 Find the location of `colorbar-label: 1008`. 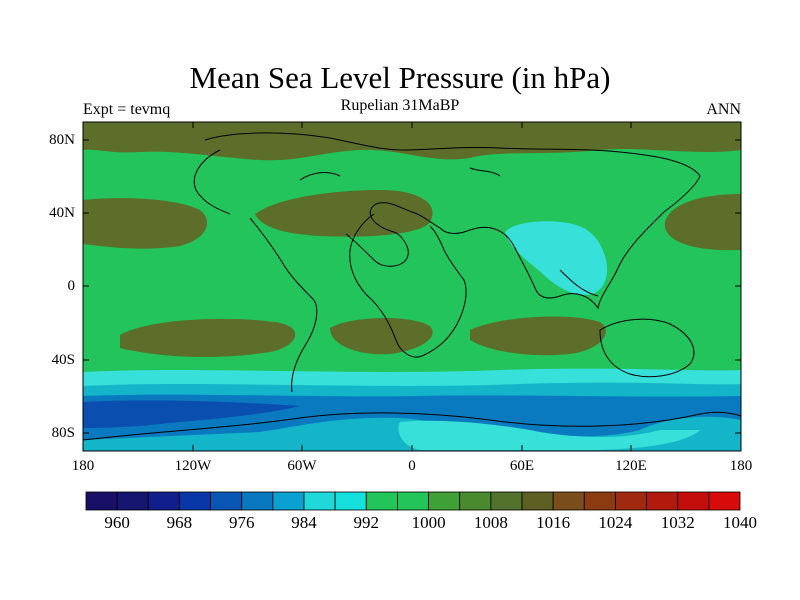

colorbar-label: 1008 is located at coordinates (490, 522).